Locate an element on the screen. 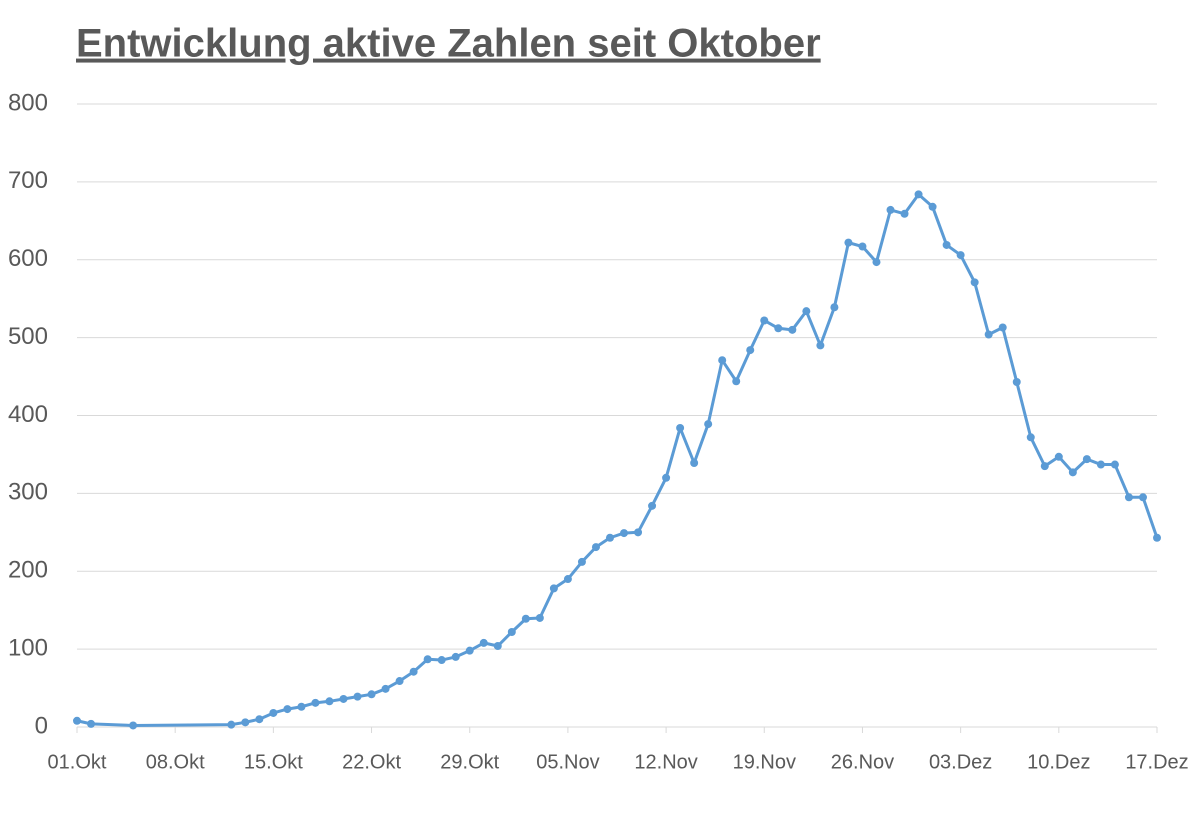  x-tick-label: 19.Nov is located at coordinates (764, 762).